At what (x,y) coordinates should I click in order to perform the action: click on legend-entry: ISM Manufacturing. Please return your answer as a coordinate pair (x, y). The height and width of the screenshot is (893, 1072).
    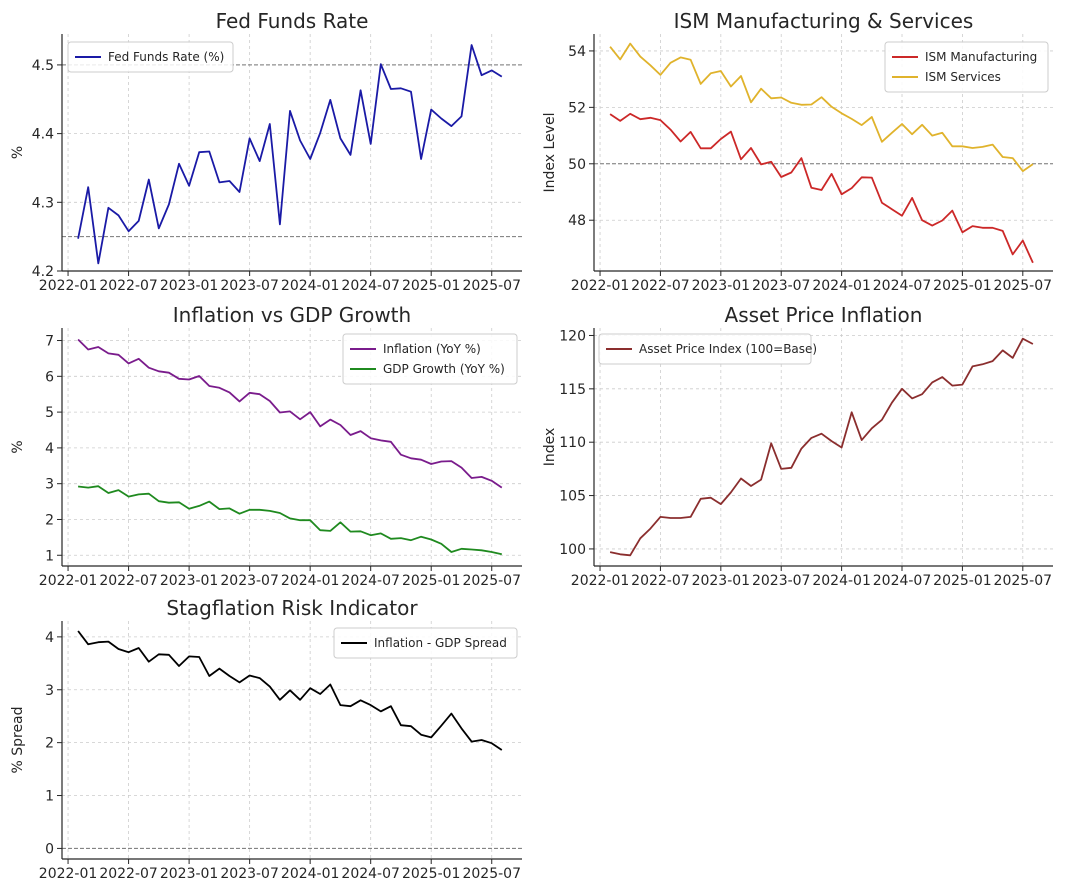
    Looking at the image, I should click on (981, 57).